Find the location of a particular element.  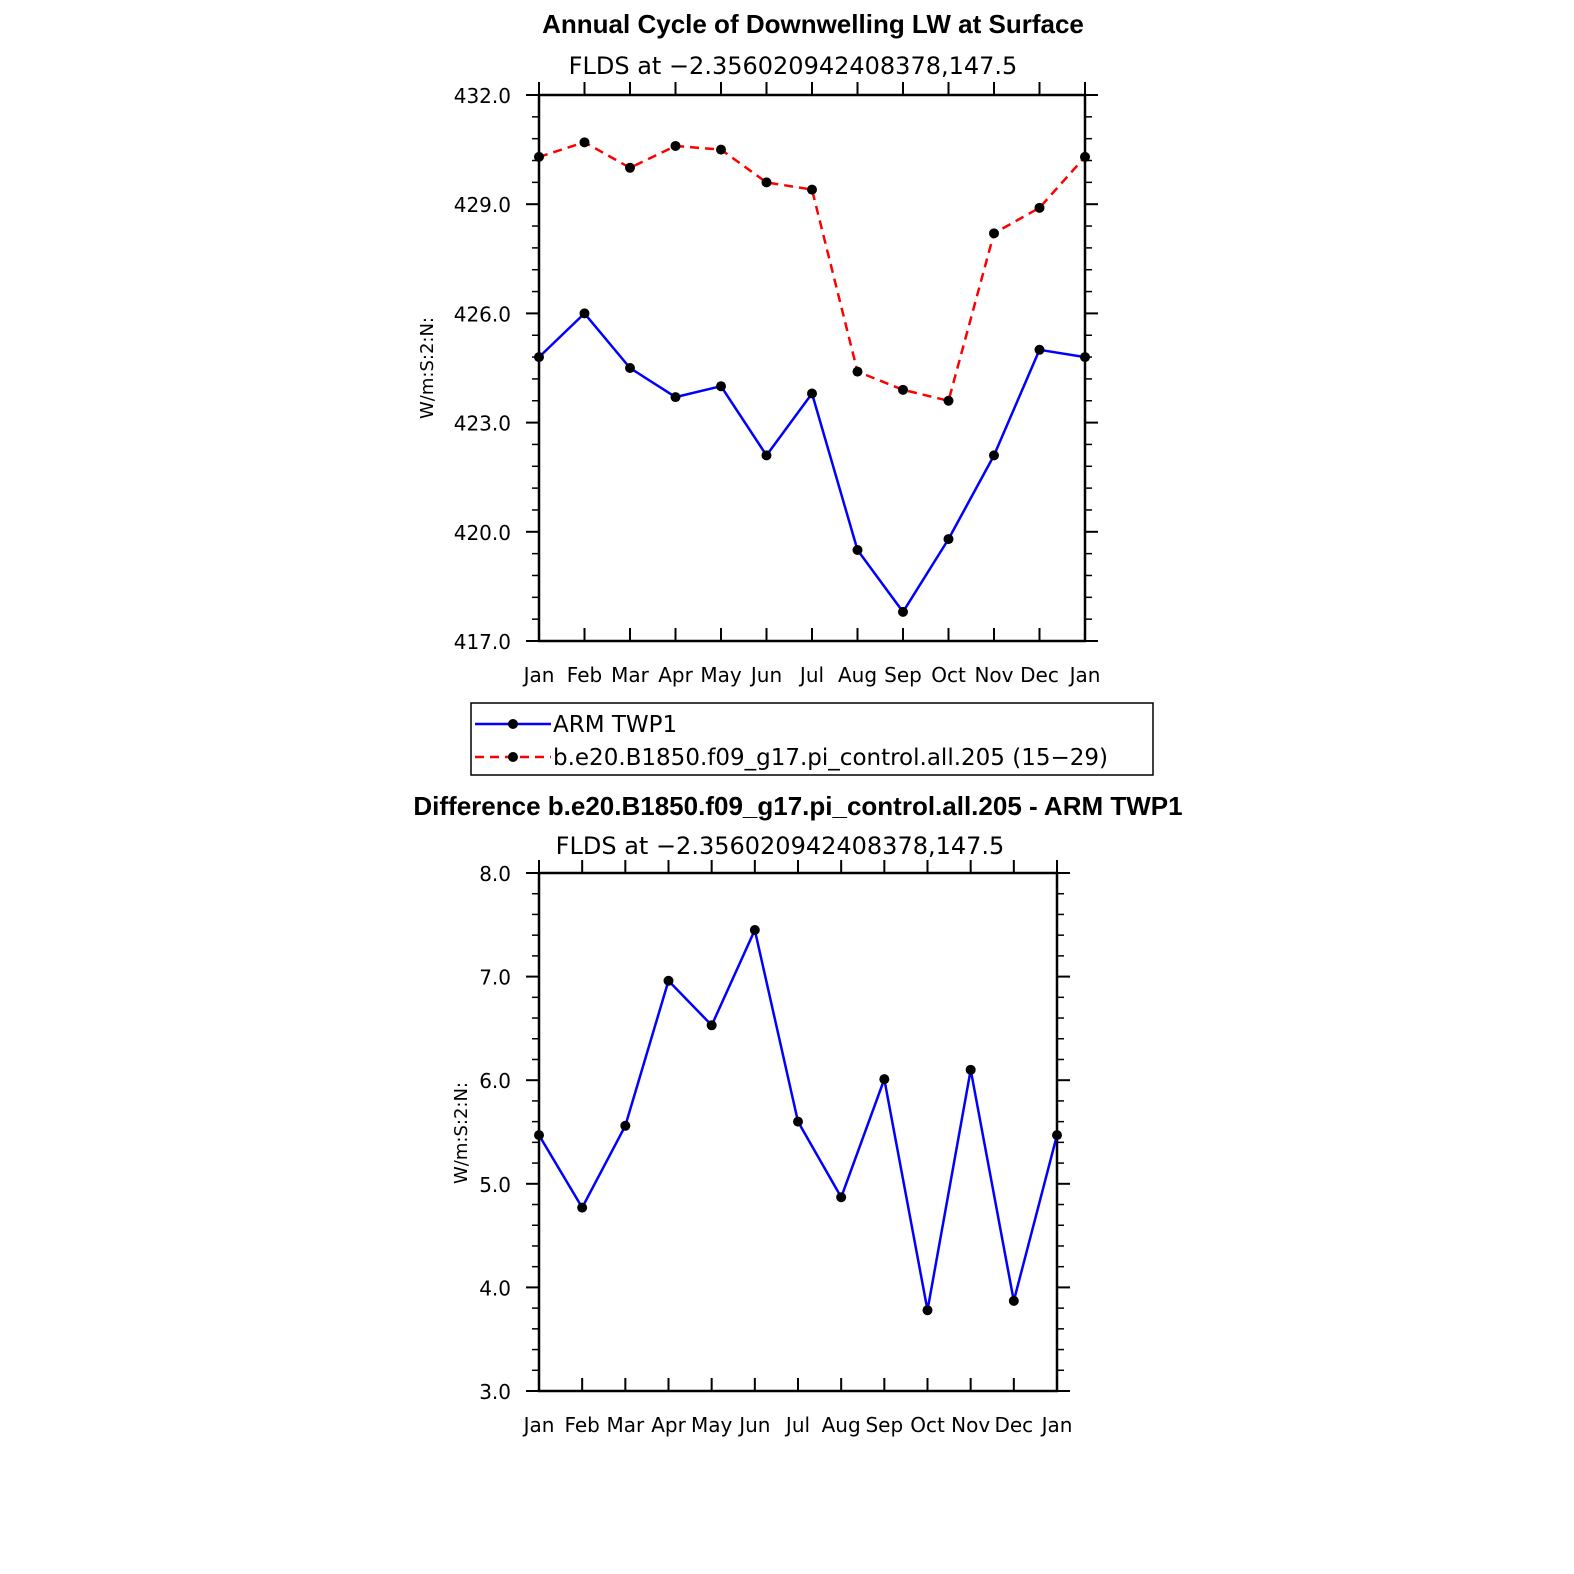

chart-1-y-tick-label: 429.0 is located at coordinates (482, 205).